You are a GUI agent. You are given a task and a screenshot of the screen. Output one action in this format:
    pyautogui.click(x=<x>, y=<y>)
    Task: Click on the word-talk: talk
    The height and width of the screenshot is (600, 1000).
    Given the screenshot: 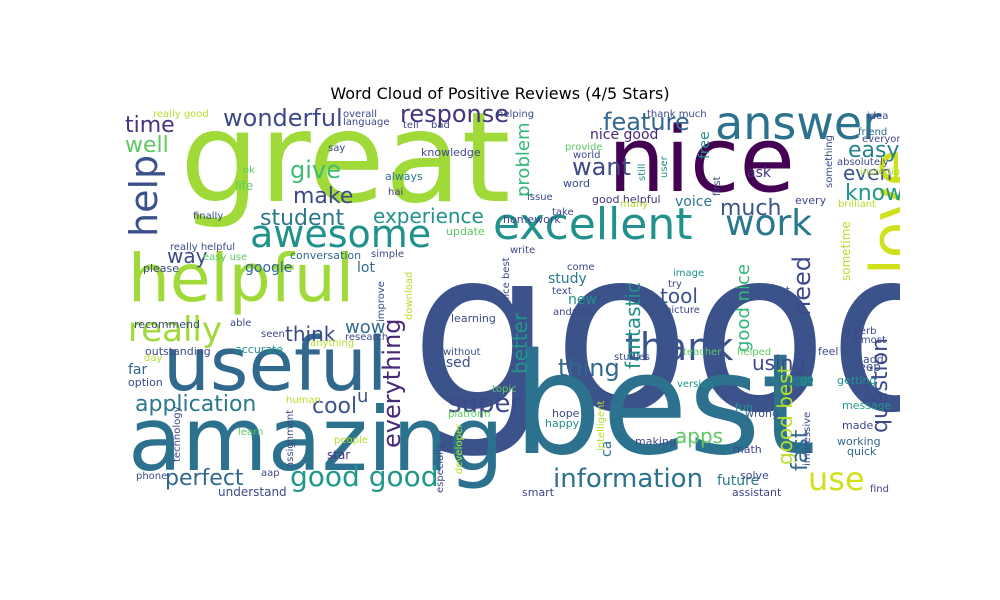 What is the action you would take?
    pyautogui.click(x=874, y=398)
    